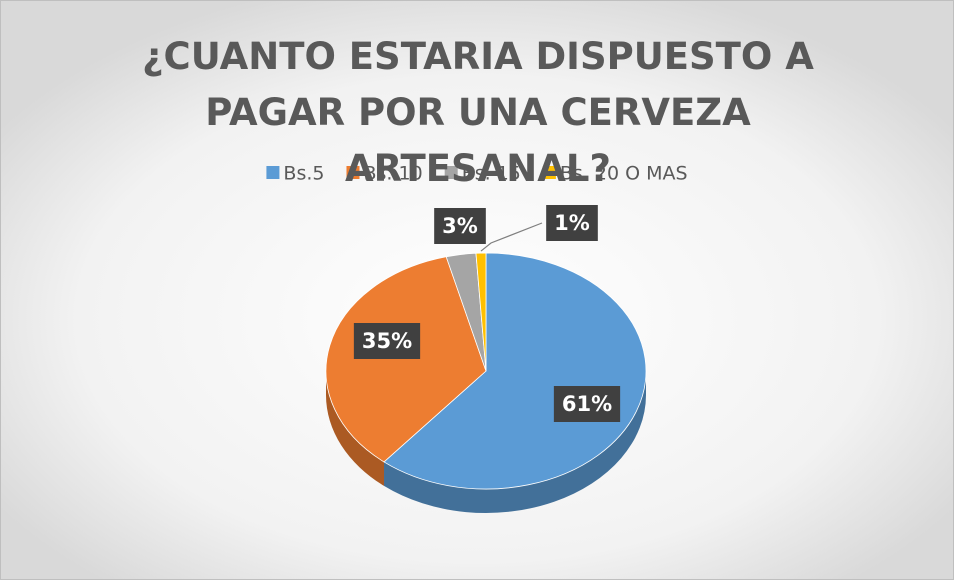  I want to click on data-label-text: 61%, so click(587, 404).